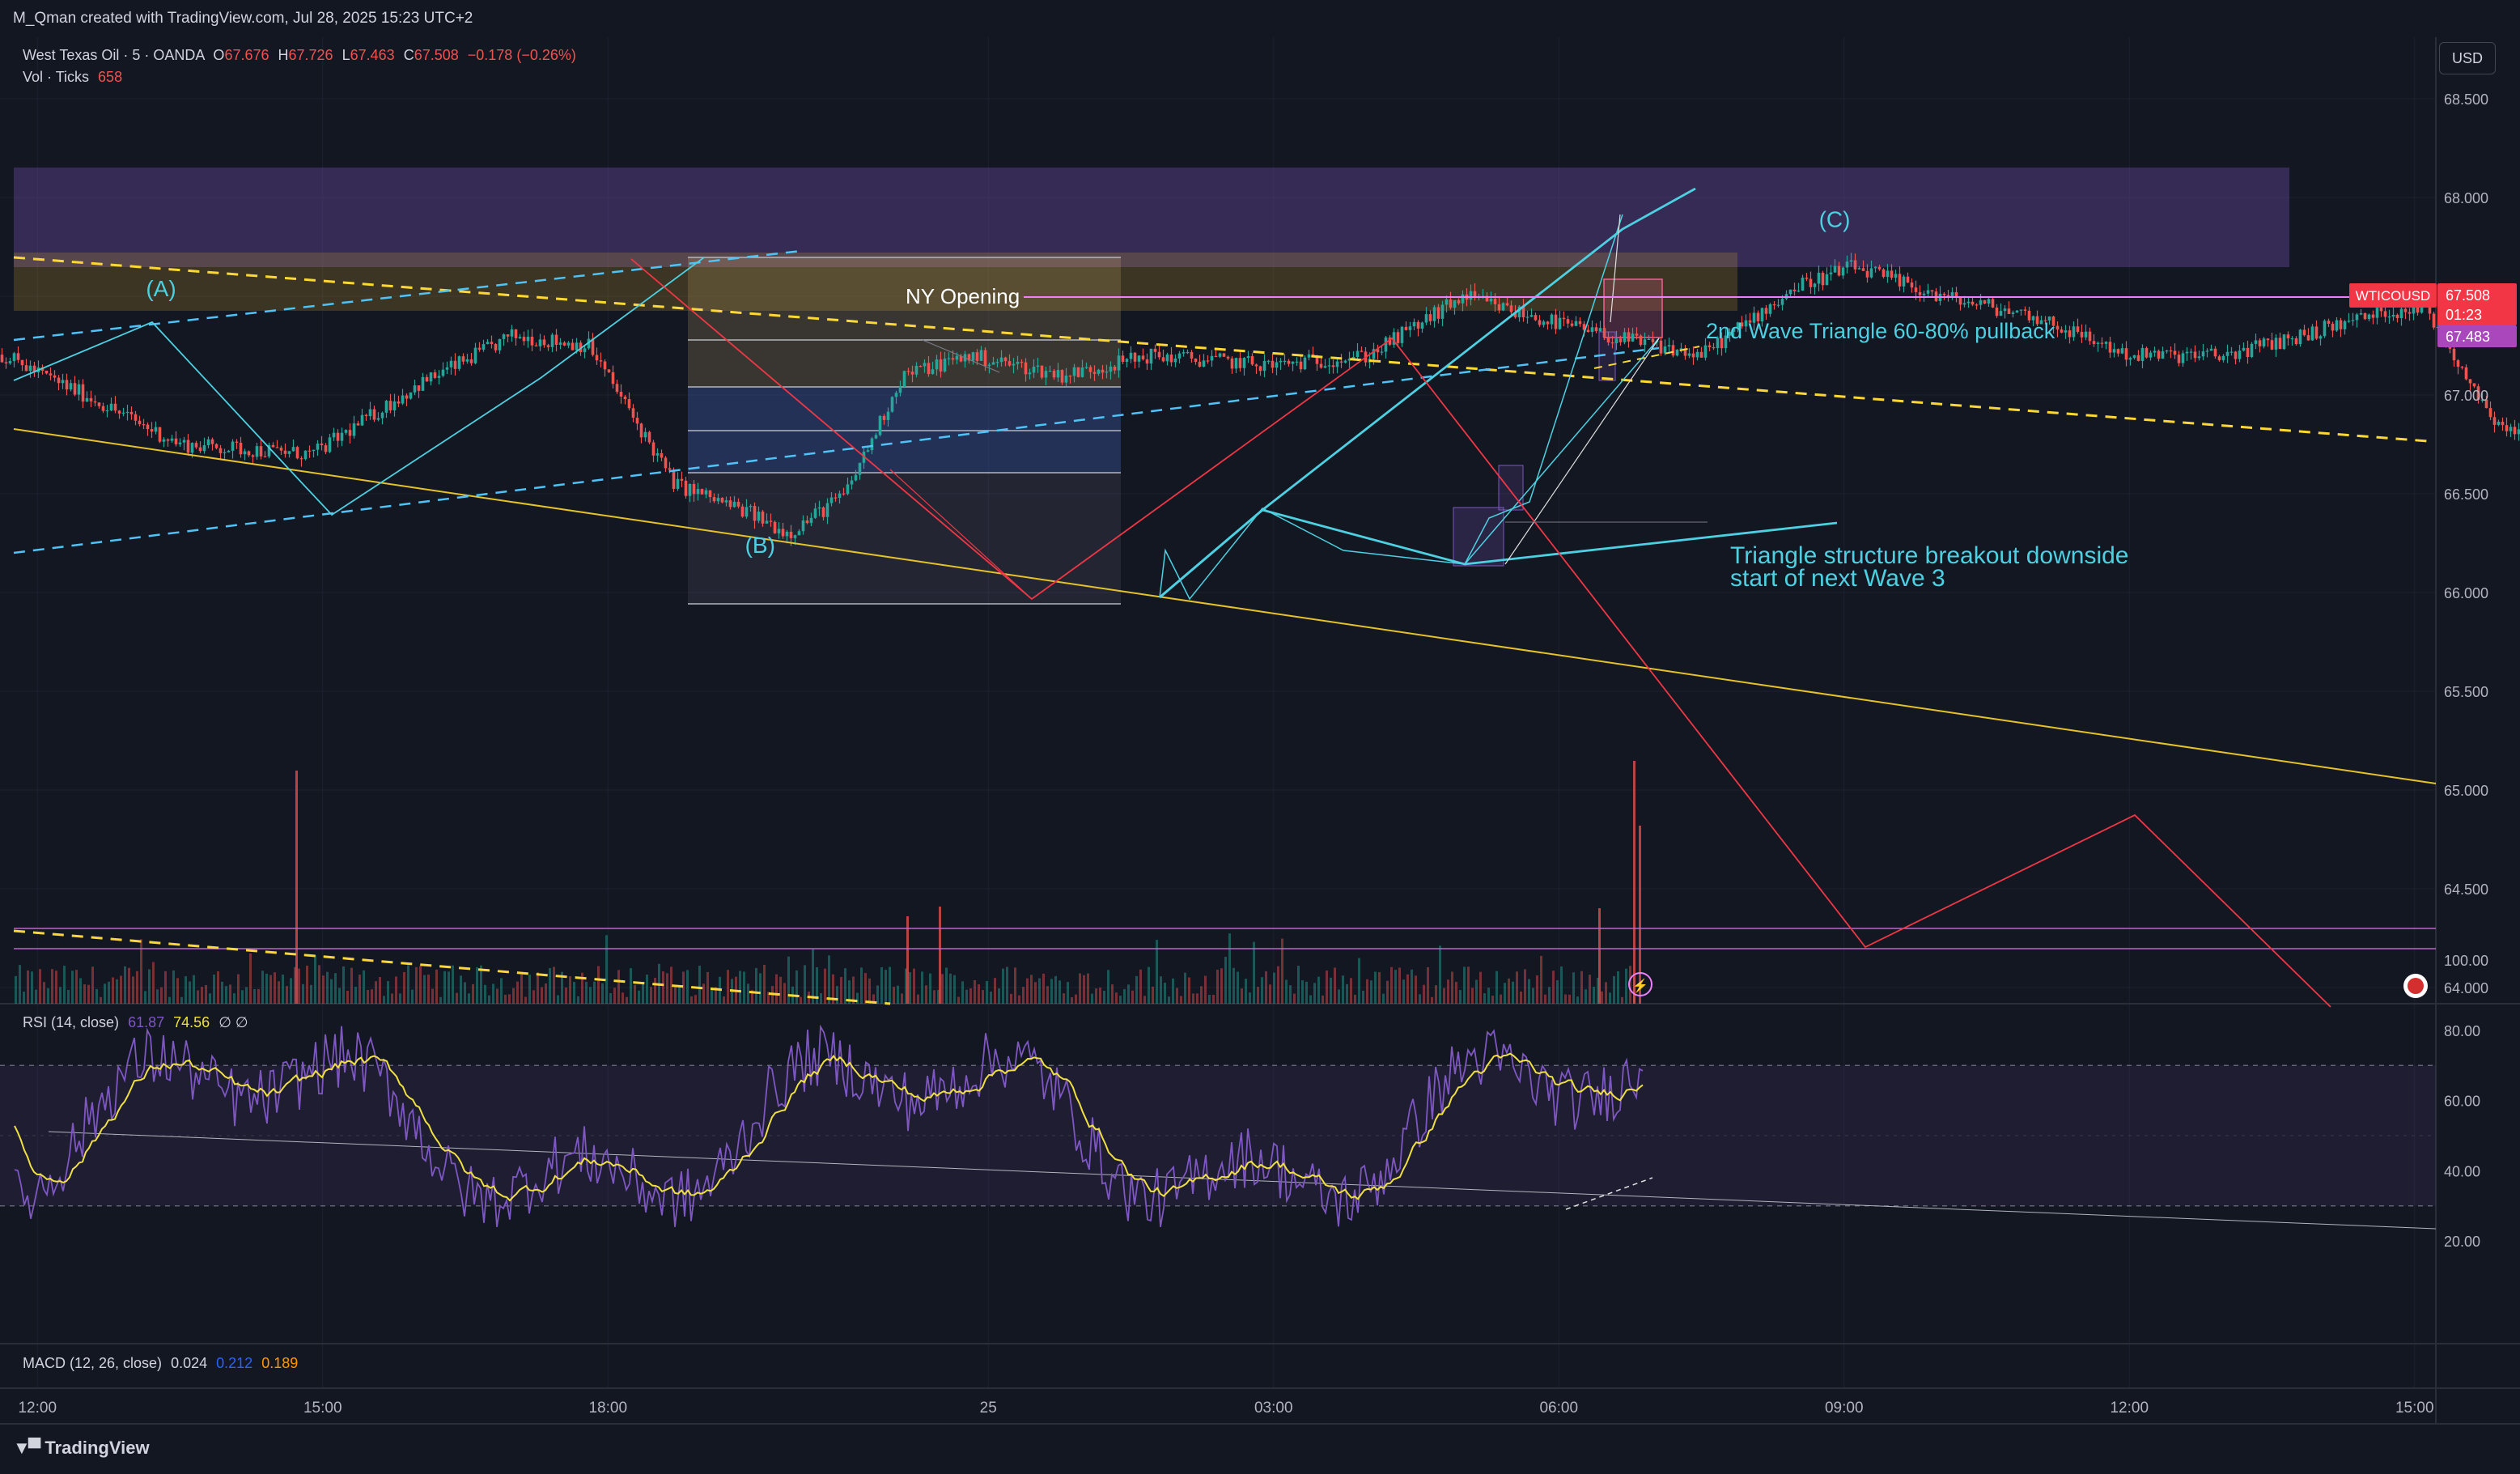 The height and width of the screenshot is (1474, 2520). I want to click on macd-legend: MACD (12, 26, close) 0.024 0.212 0.189, so click(160, 1363).